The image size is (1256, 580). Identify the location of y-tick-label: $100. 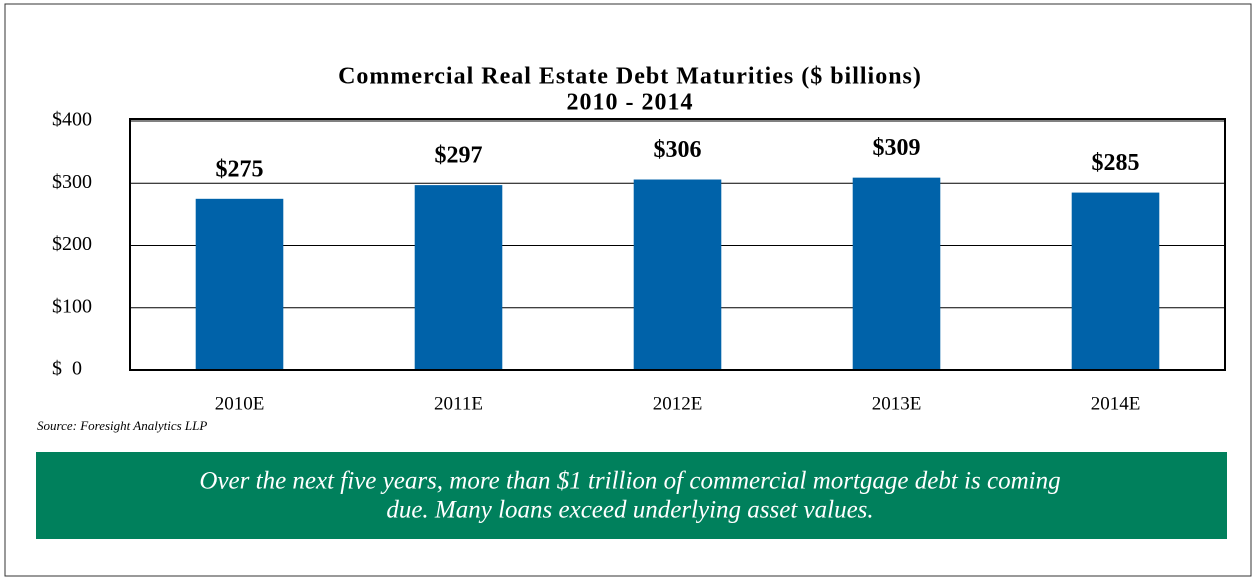
(72, 306).